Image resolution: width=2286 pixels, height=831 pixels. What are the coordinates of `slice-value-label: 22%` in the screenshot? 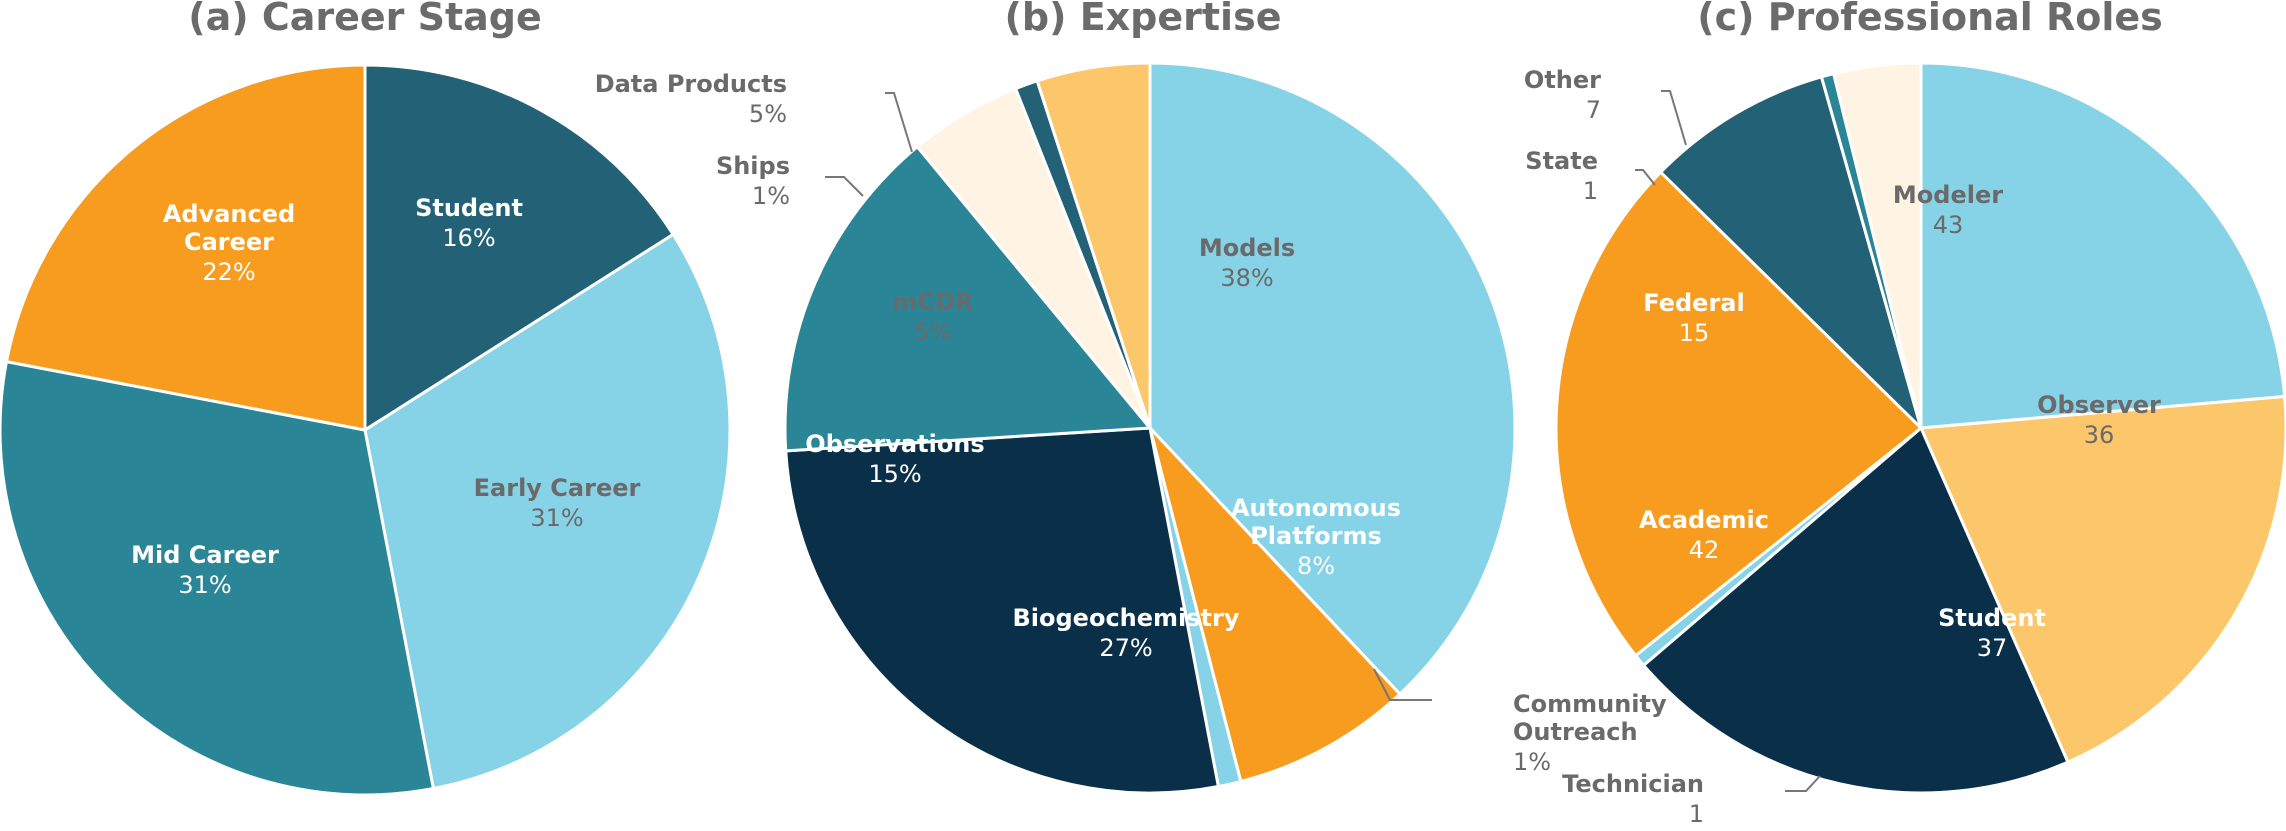 It's located at (228, 272).